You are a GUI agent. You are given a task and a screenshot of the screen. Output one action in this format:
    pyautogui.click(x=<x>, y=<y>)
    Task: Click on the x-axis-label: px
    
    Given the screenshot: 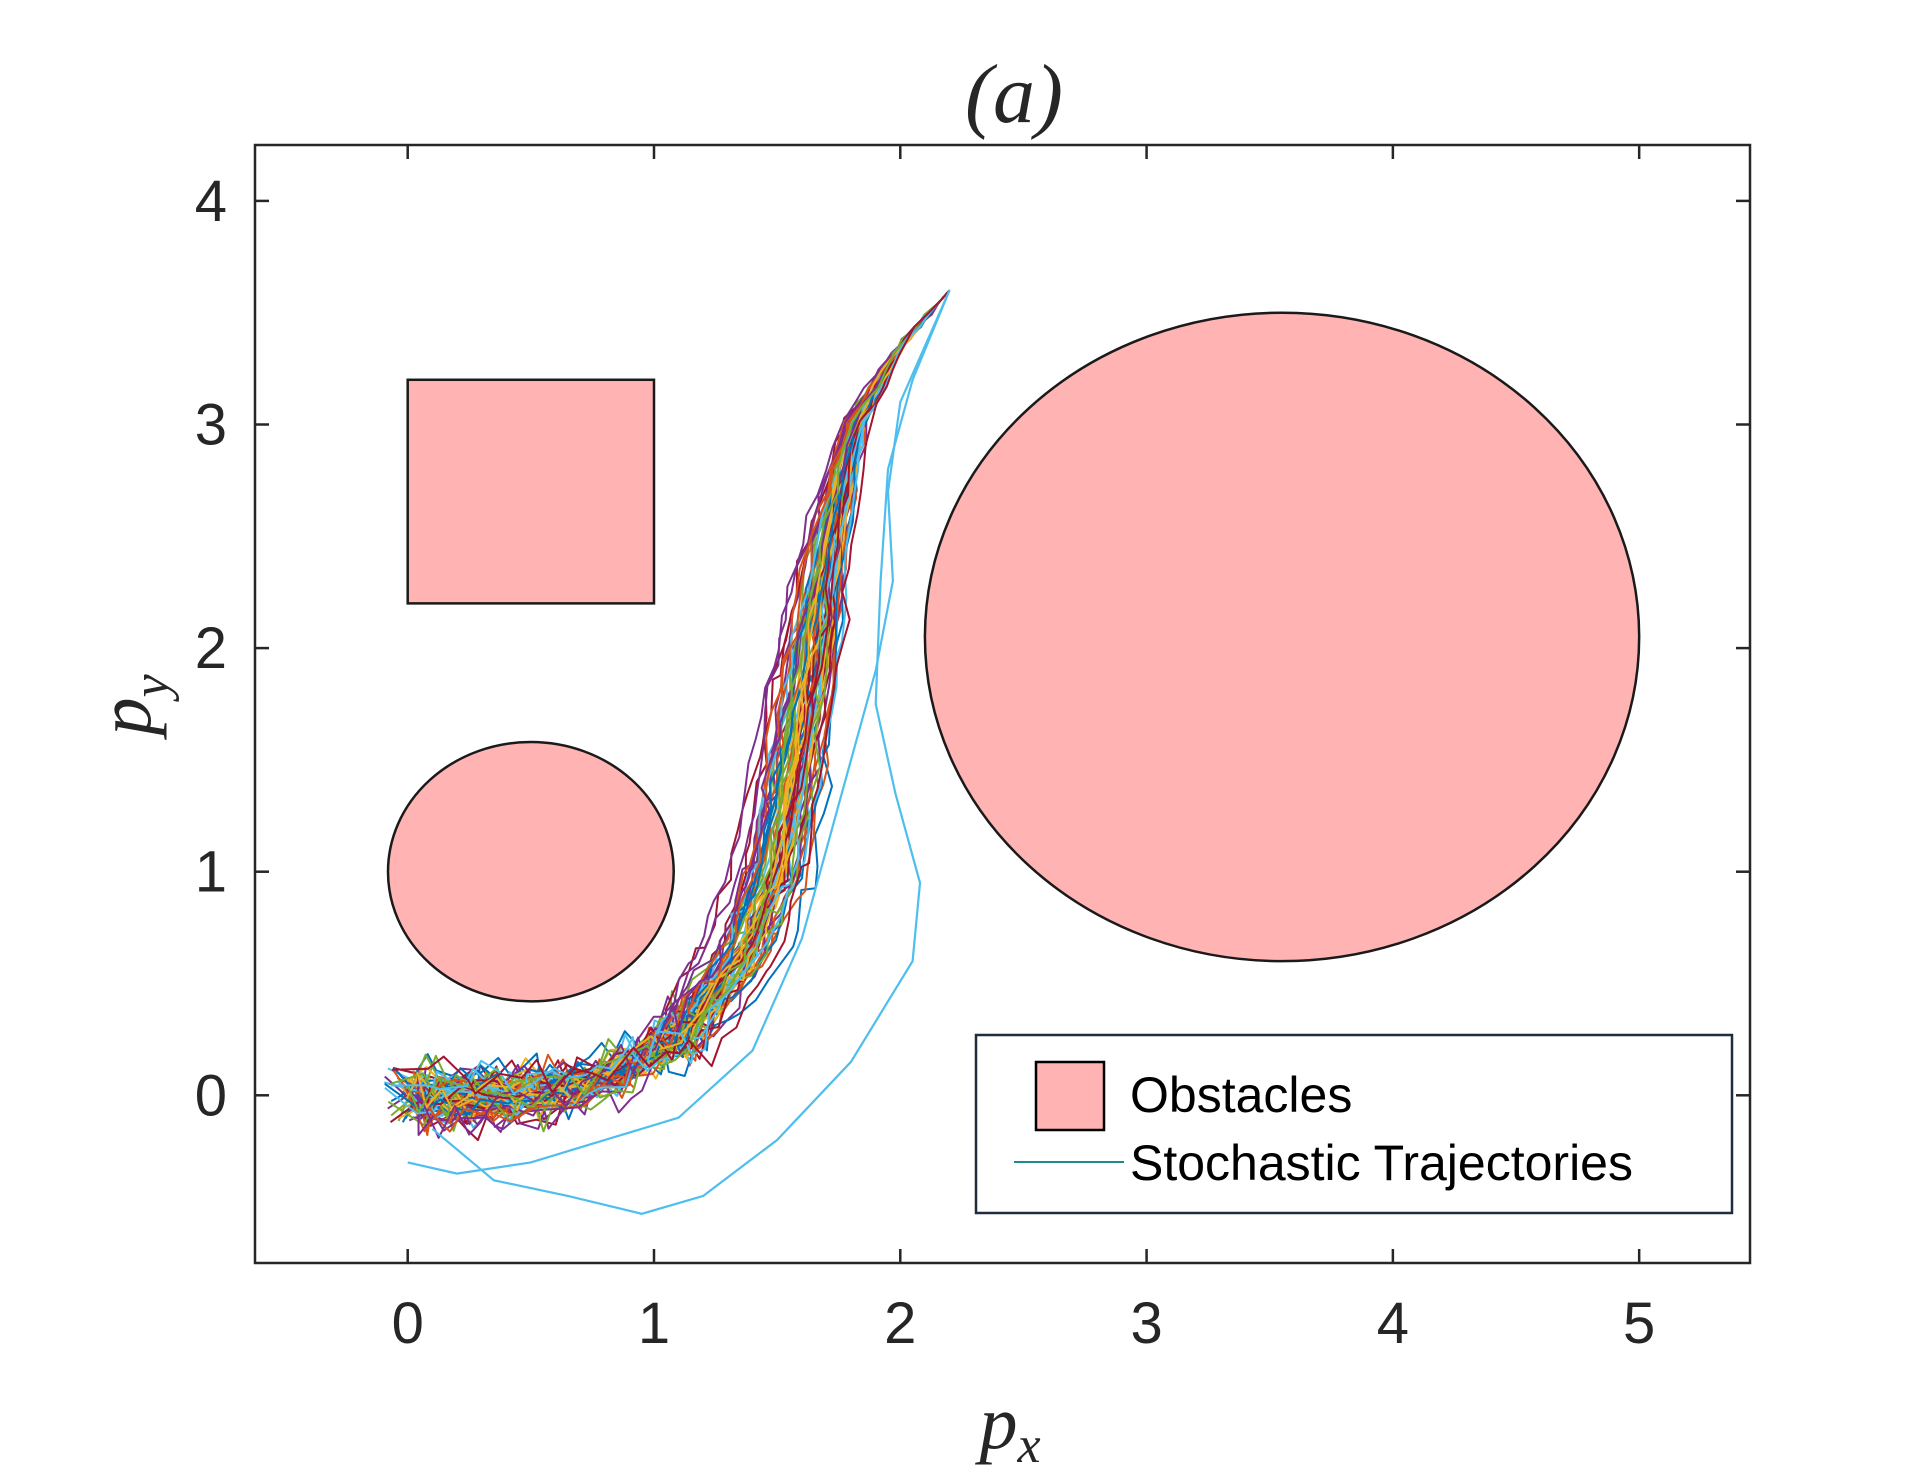 What is the action you would take?
    pyautogui.click(x=1007, y=1427)
    